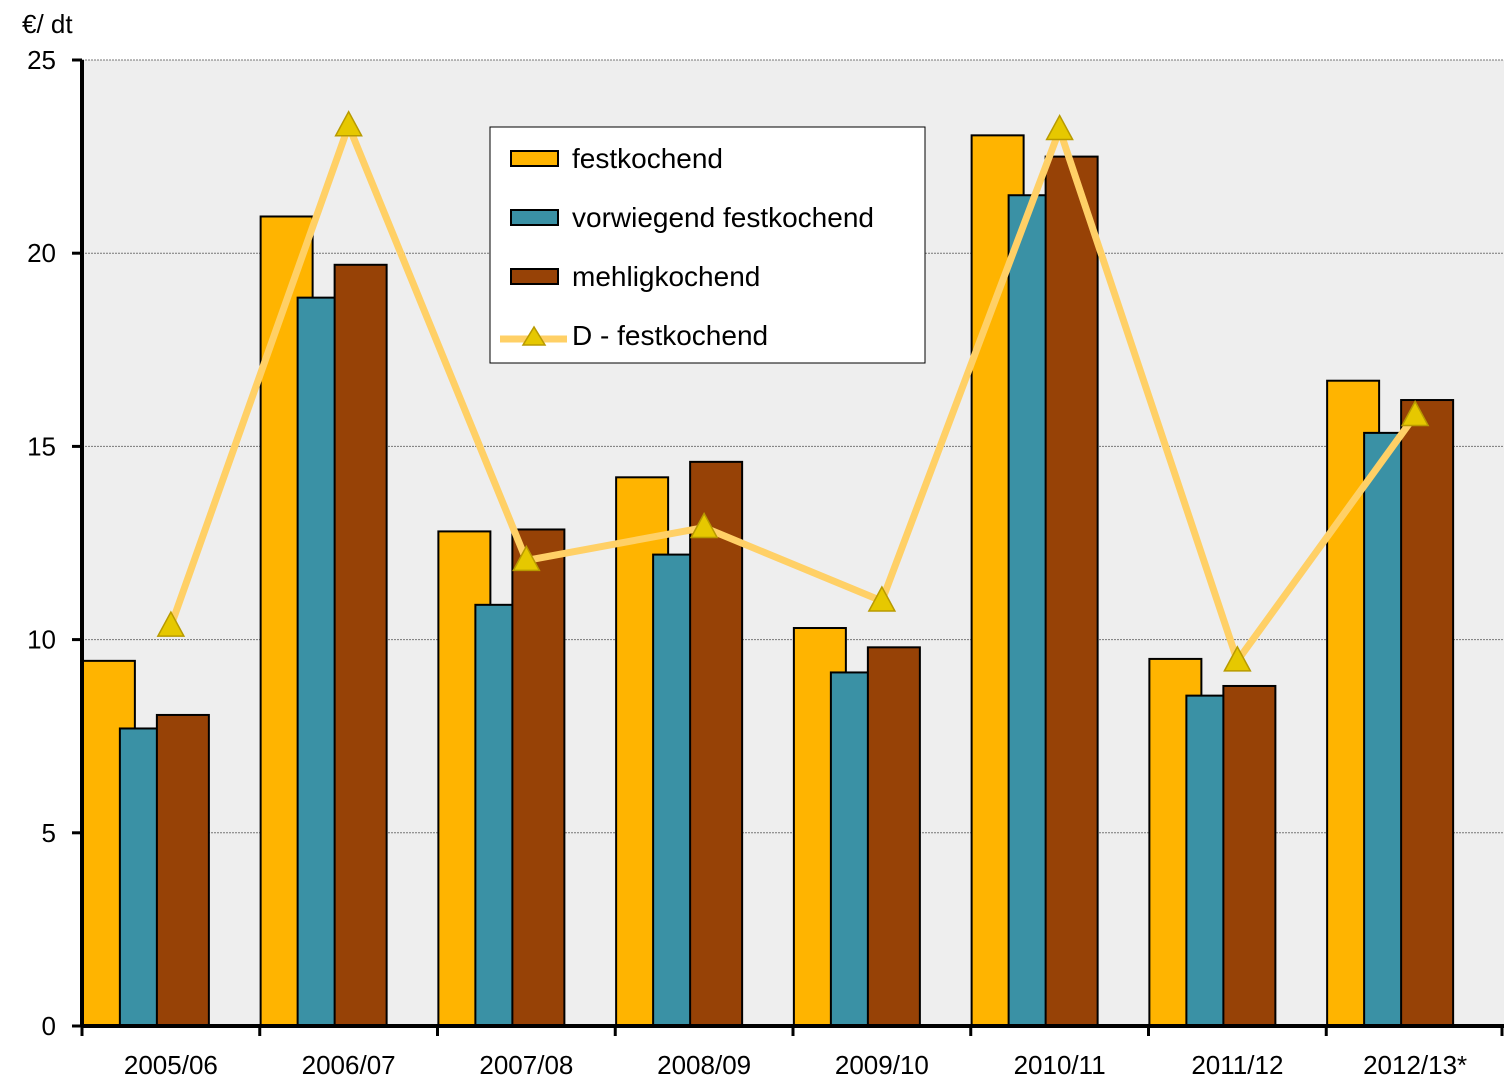  Describe the element at coordinates (534, 335) in the screenshot. I see `legend-marker` at that location.